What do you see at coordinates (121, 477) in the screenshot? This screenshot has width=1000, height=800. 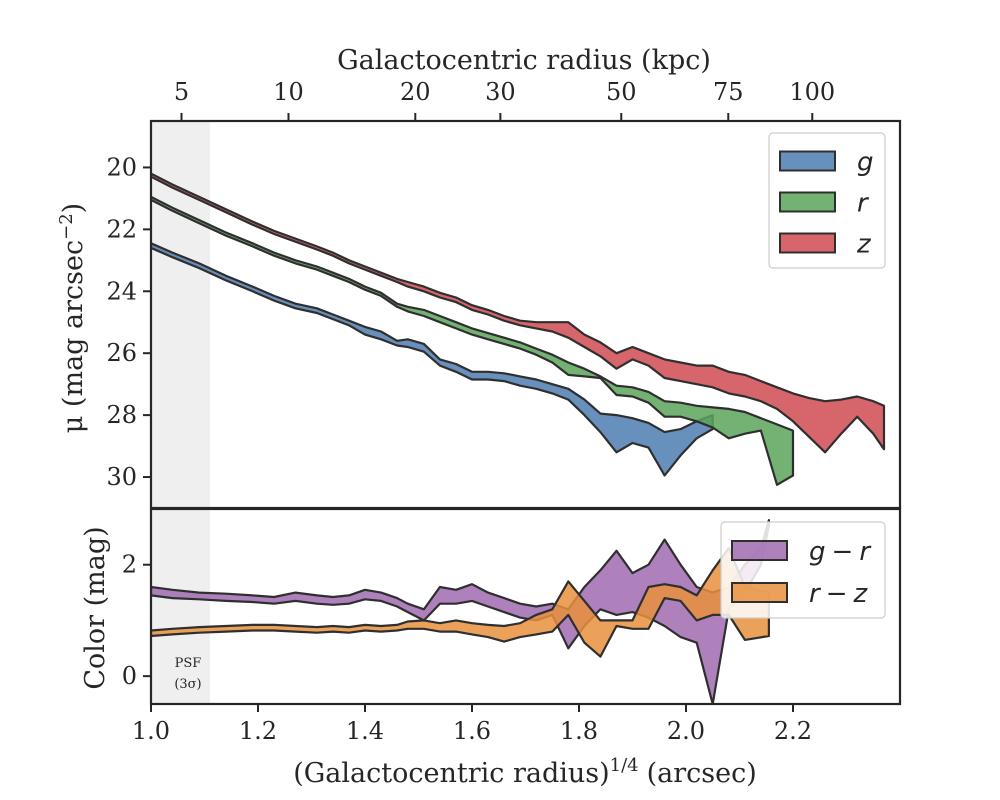 I see `y-tick-label: 30` at bounding box center [121, 477].